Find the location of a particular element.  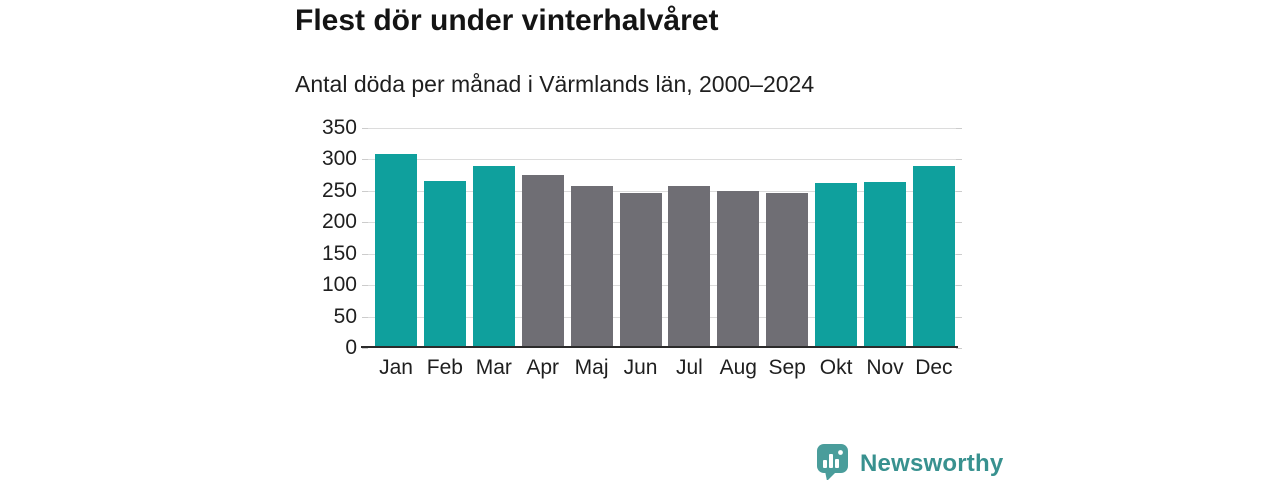

y-tick-label-50: 50 is located at coordinates (345, 316).